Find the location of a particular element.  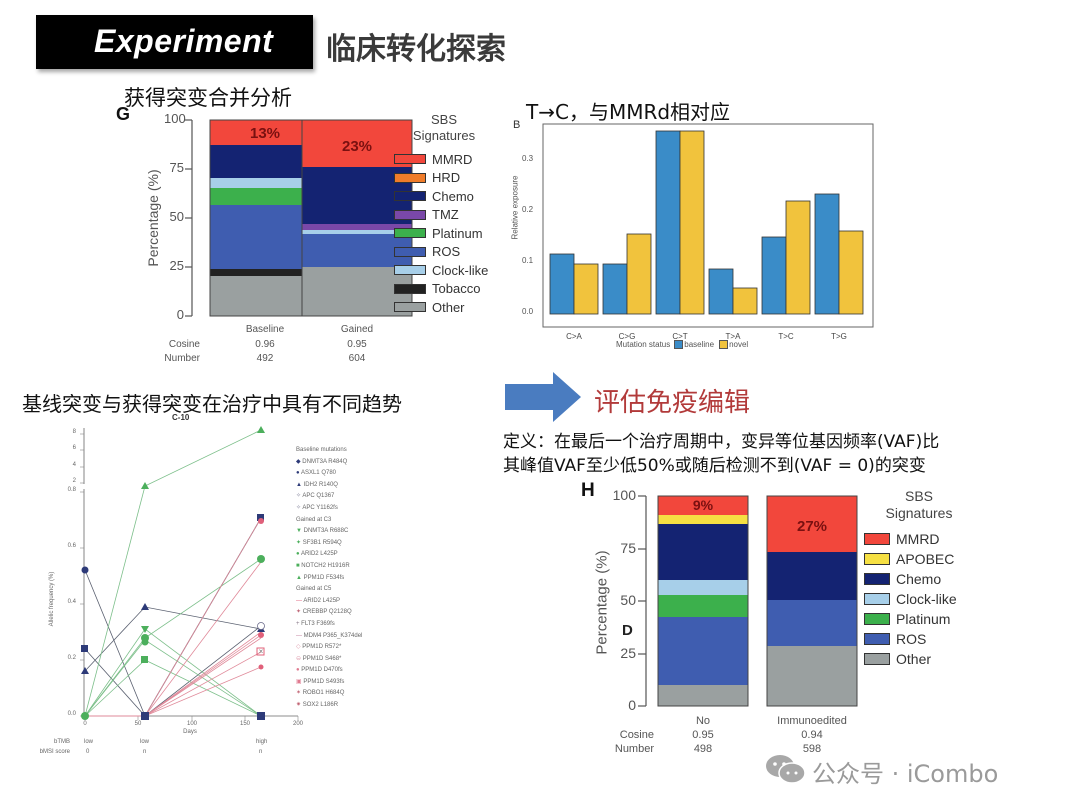

square-marker-icon: ■ is located at coordinates (299, 565).